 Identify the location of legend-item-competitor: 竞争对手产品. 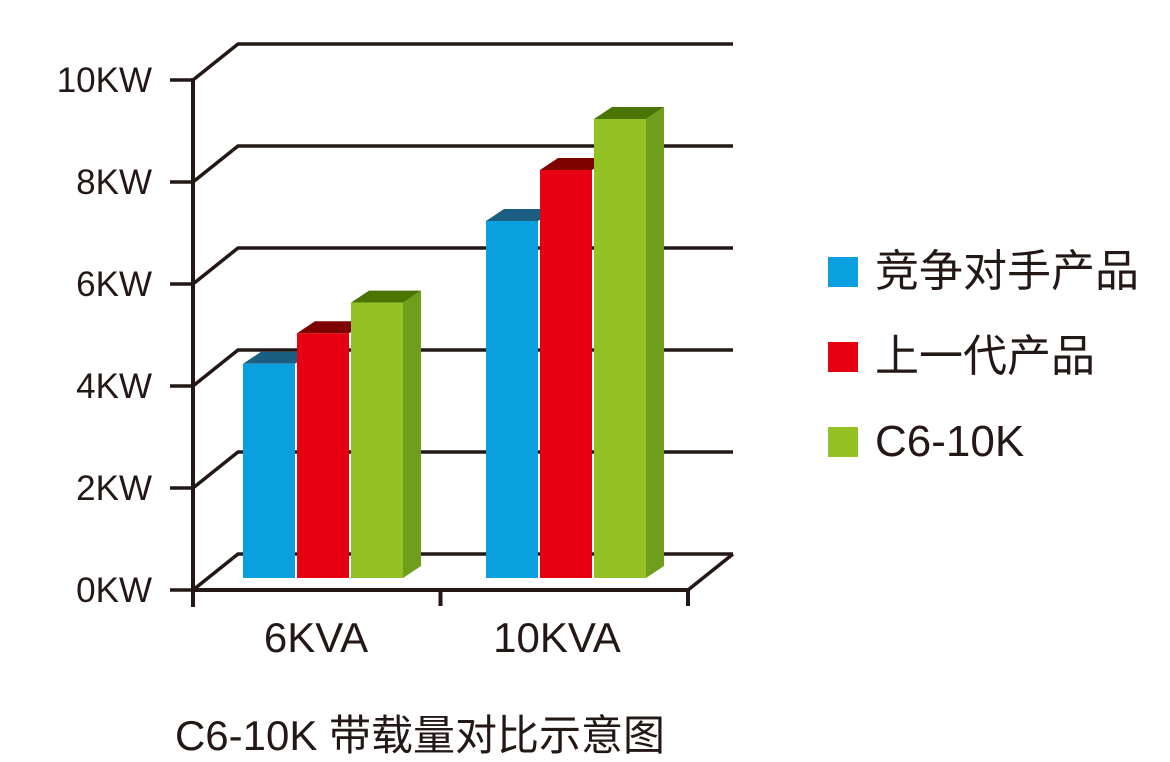
(983, 272).